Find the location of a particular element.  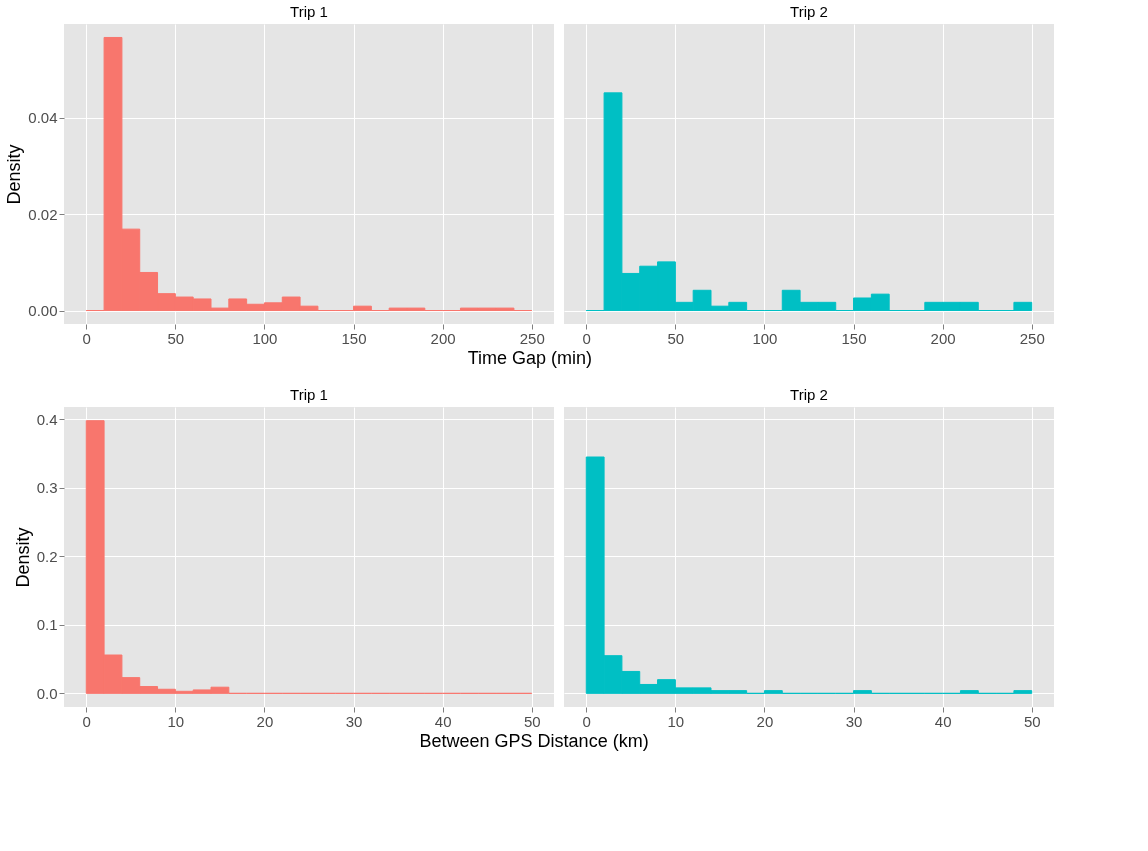

y-tick-label: 0.2 is located at coordinates (47, 556).